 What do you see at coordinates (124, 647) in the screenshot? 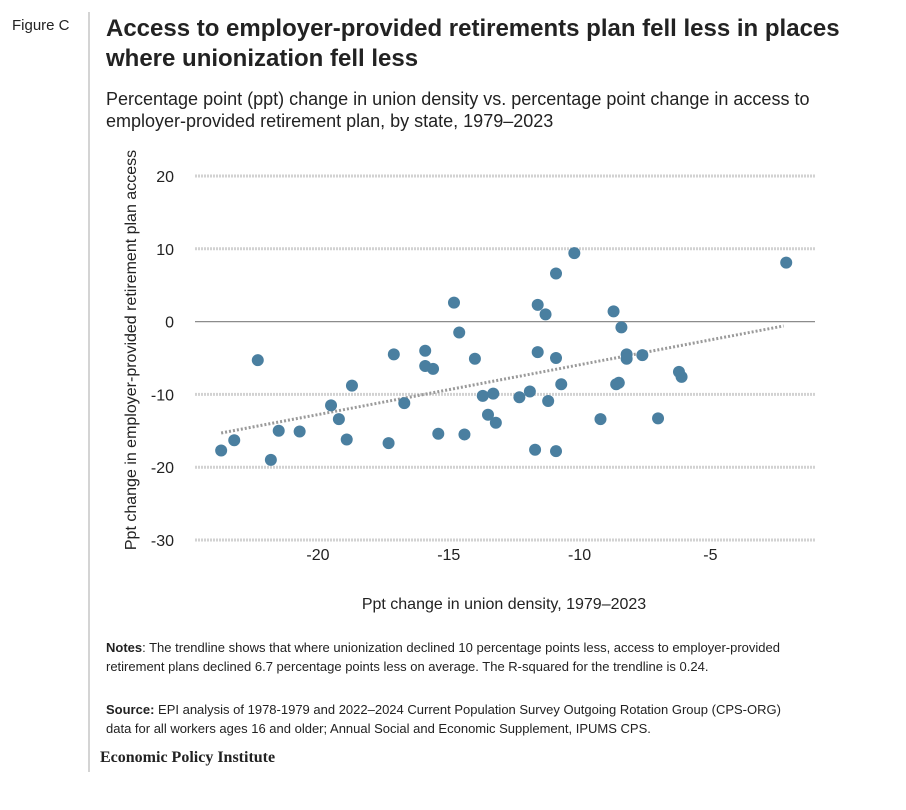
I see `notes-label: Notes` at bounding box center [124, 647].